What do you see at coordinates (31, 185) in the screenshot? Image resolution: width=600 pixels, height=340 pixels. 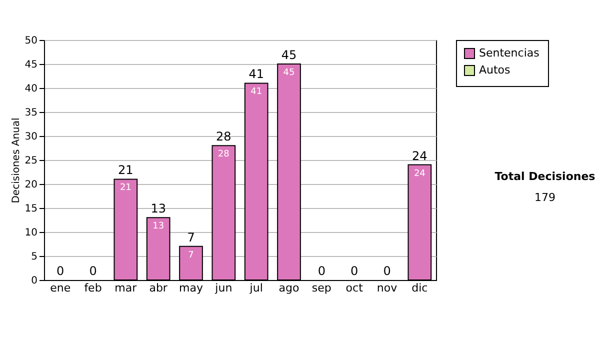 I see `y-tick-label: 20` at bounding box center [31, 185].